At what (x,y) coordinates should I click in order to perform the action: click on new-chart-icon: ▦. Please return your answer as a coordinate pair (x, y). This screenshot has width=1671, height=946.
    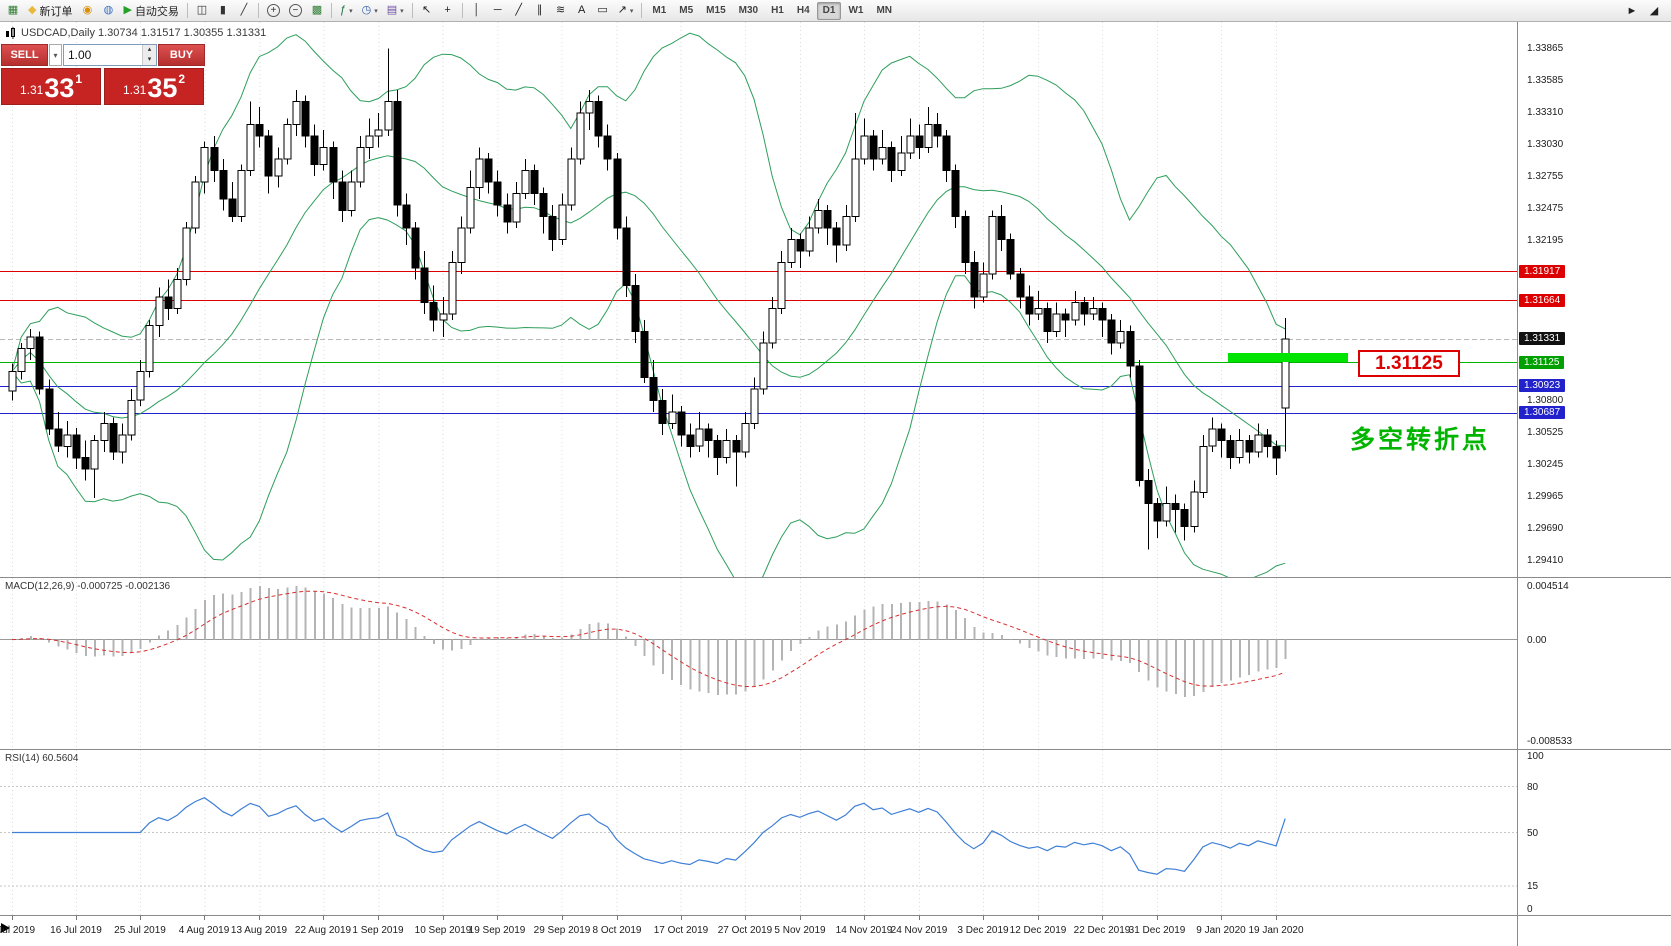
    Looking at the image, I should click on (13, 10).